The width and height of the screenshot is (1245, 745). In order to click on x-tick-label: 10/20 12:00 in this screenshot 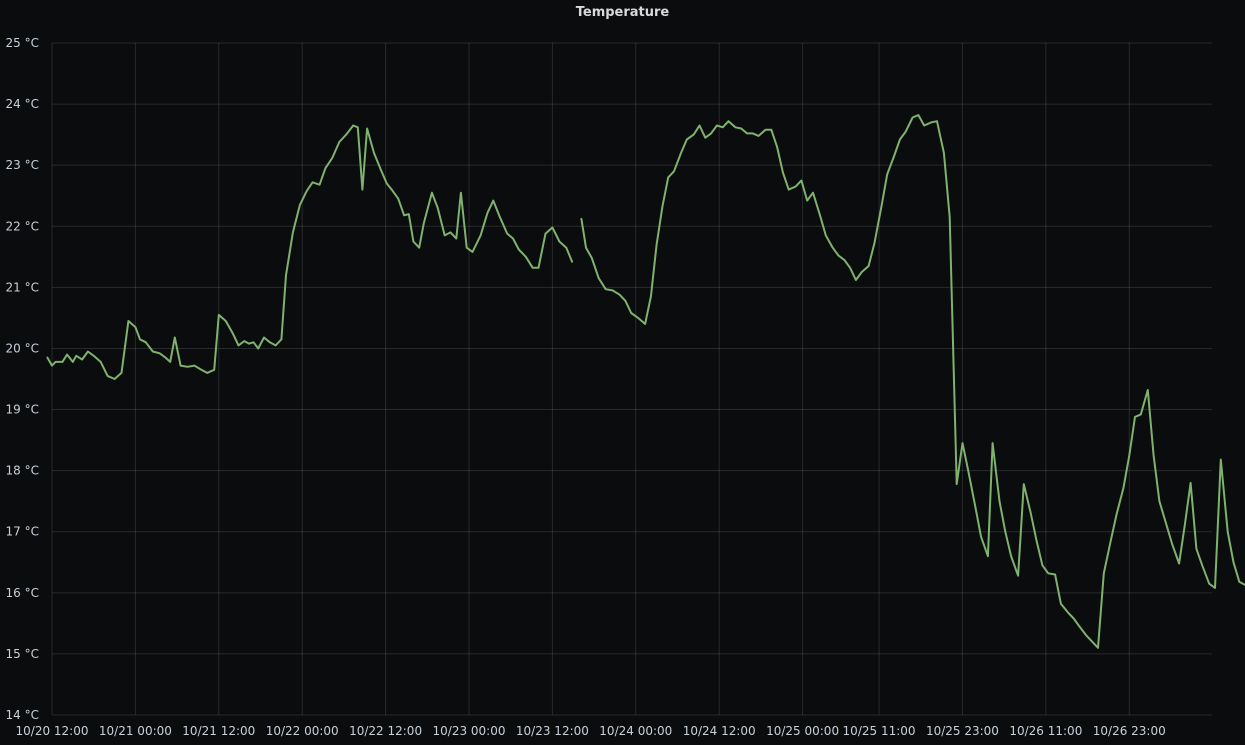, I will do `click(52, 731)`.